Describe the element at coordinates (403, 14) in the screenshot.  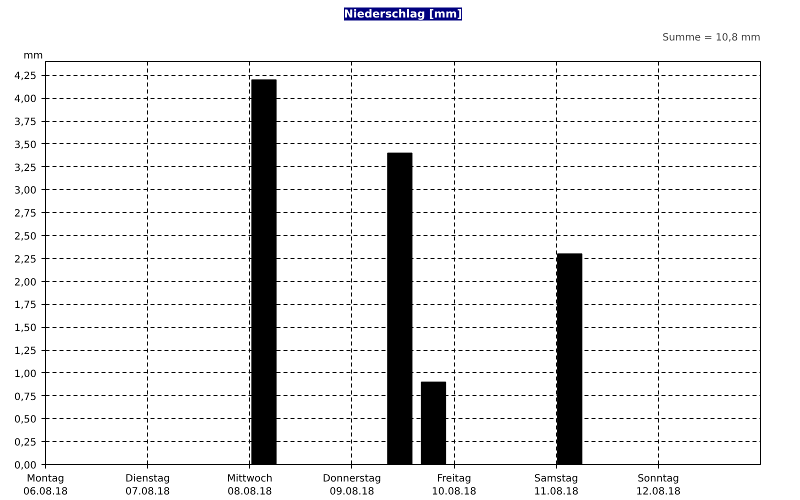
I see `chart-title: Niederschlag [mm]` at that location.